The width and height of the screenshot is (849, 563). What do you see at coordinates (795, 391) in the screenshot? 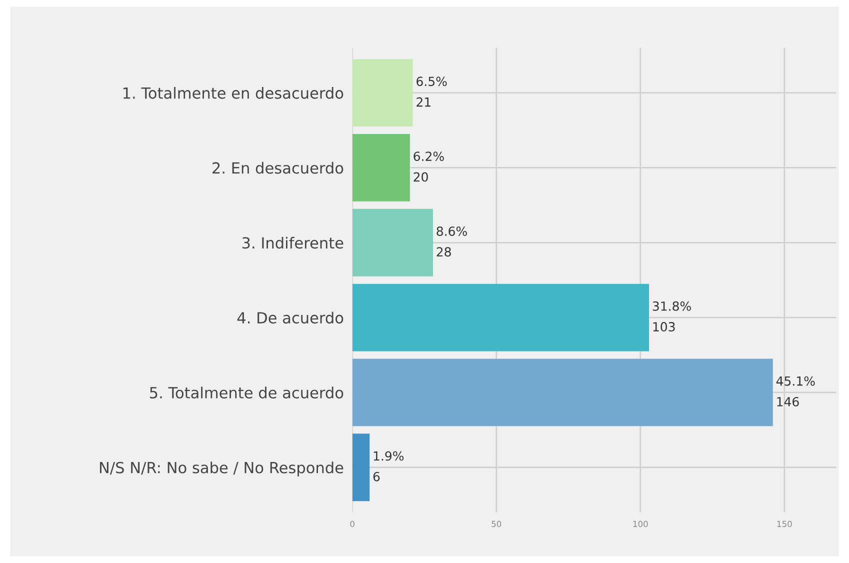
I see `data-label: 45.1% 146` at bounding box center [795, 391].